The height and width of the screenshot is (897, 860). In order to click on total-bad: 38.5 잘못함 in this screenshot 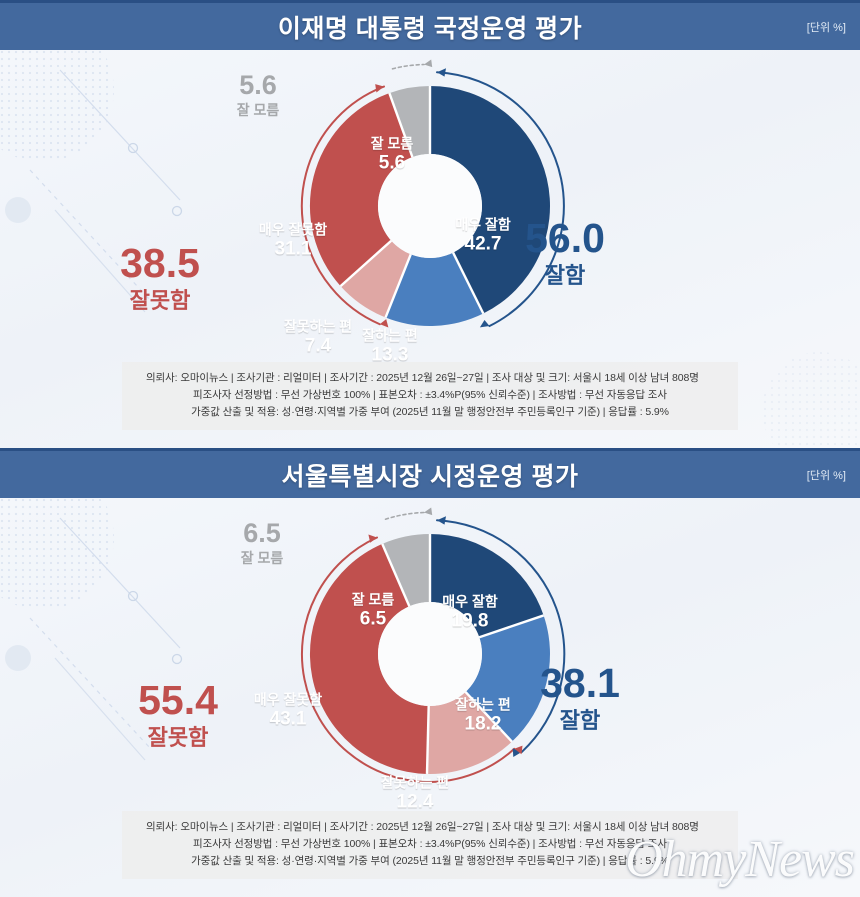, I will do `click(160, 280)`.